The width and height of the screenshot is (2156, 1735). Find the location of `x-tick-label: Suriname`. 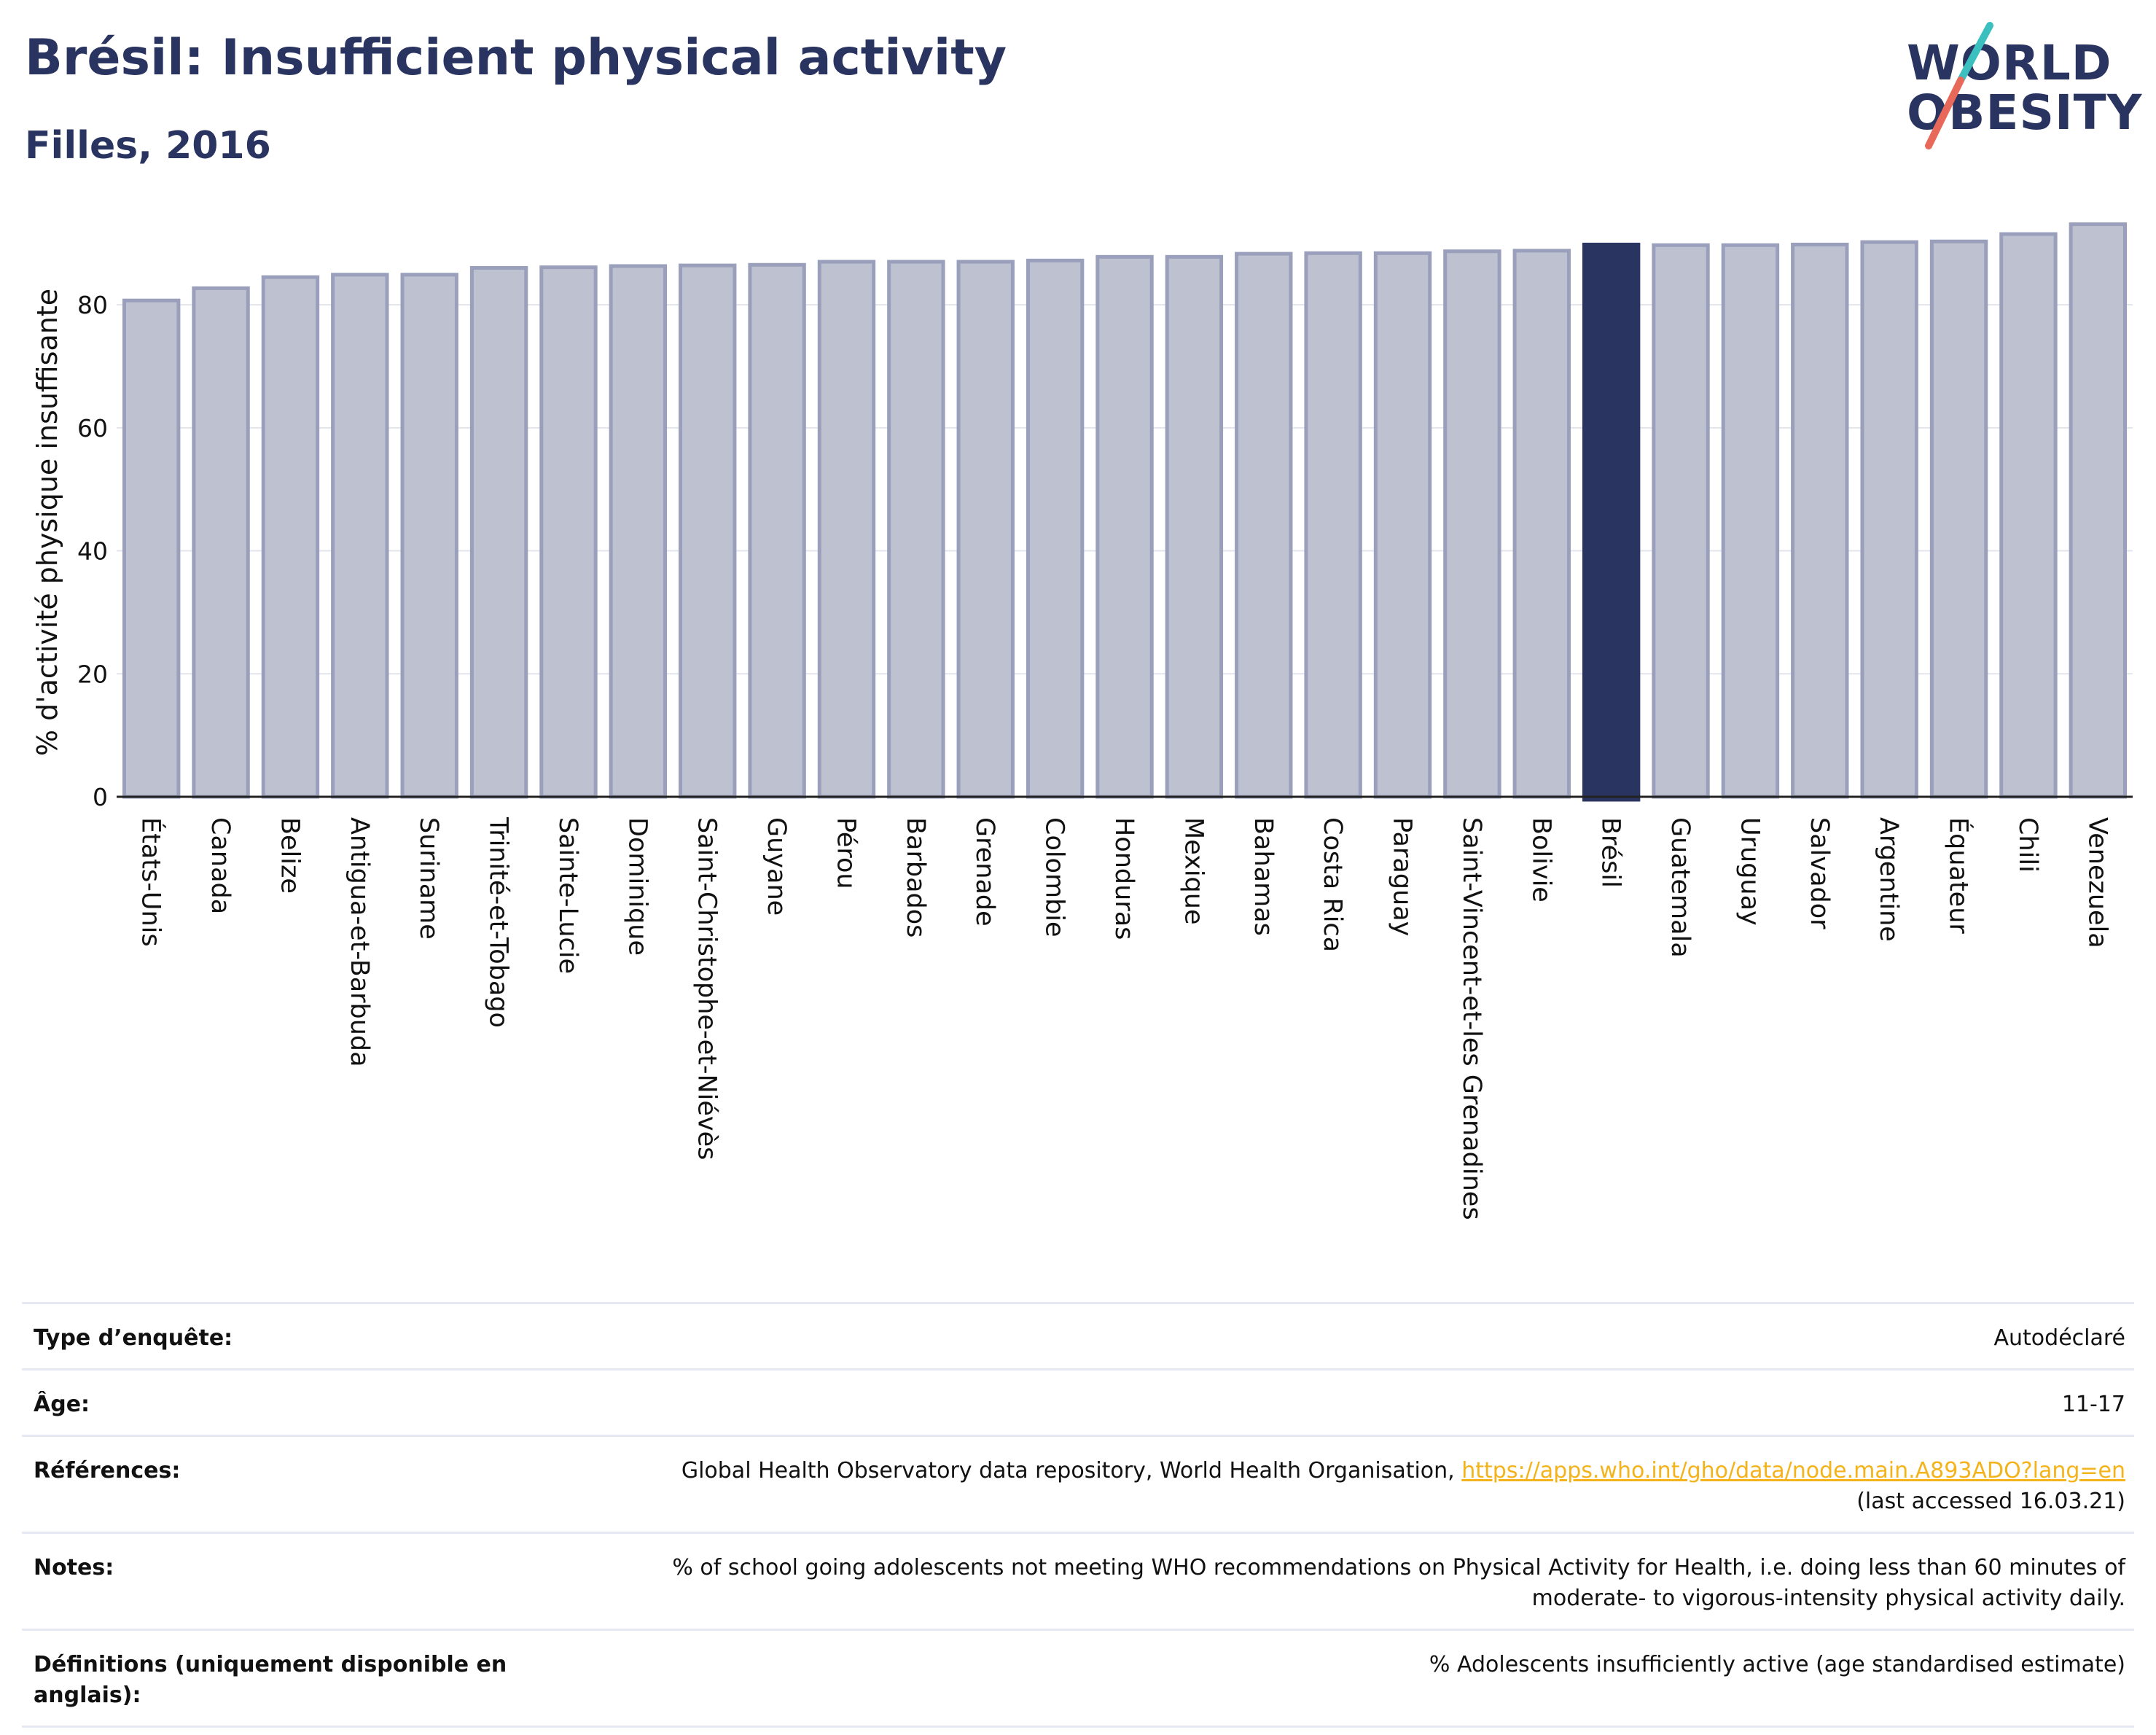

x-tick-label: Suriname is located at coordinates (429, 878).